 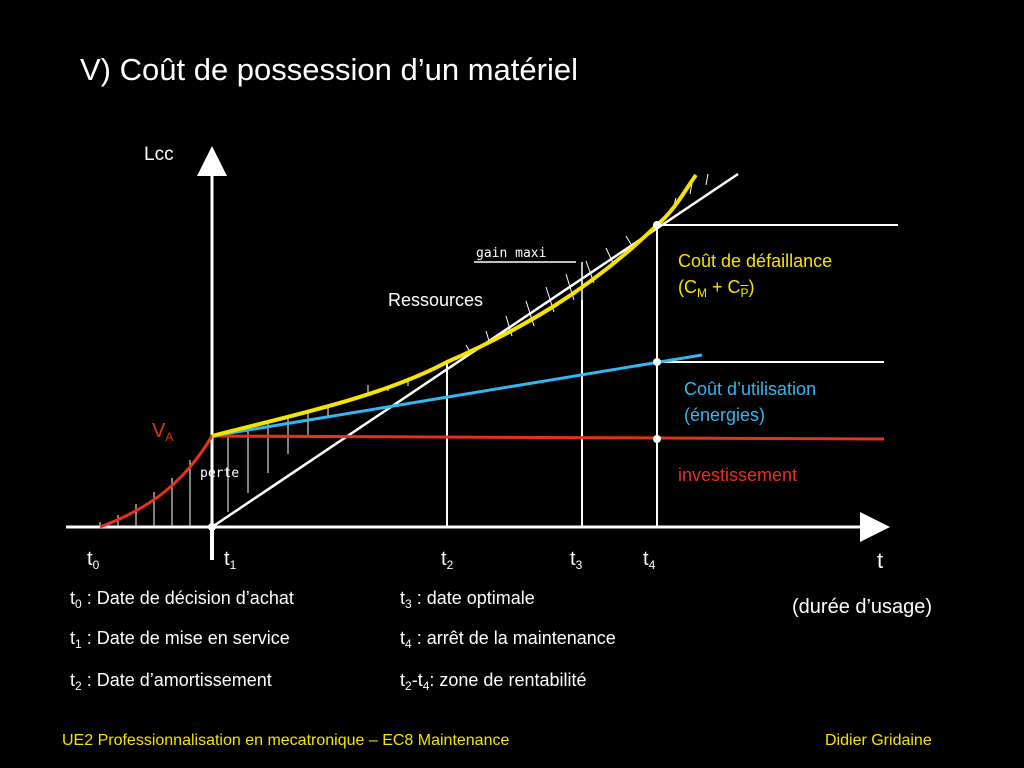 What do you see at coordinates (587, 263) in the screenshot?
I see `hatching-gain` at bounding box center [587, 263].